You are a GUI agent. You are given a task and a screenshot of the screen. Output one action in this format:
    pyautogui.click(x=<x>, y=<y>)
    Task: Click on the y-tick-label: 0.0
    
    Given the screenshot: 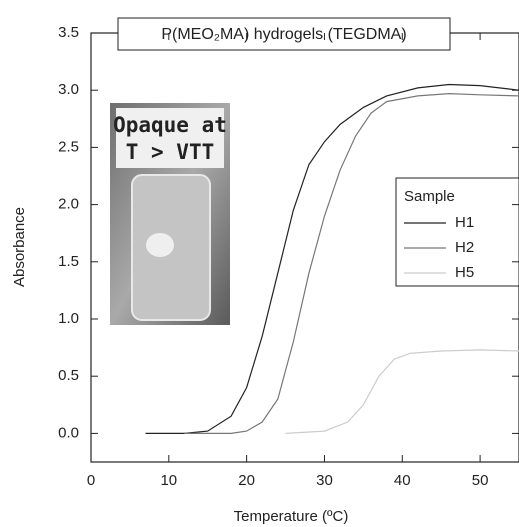 What is the action you would take?
    pyautogui.click(x=68, y=432)
    